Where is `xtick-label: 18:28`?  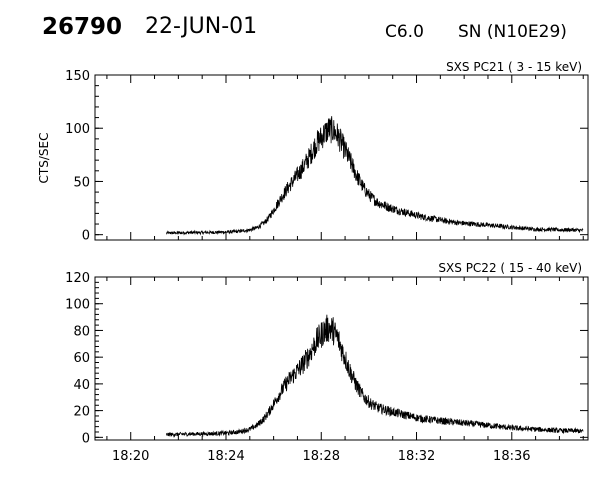 xtick-label: 18:28 is located at coordinates (321, 456).